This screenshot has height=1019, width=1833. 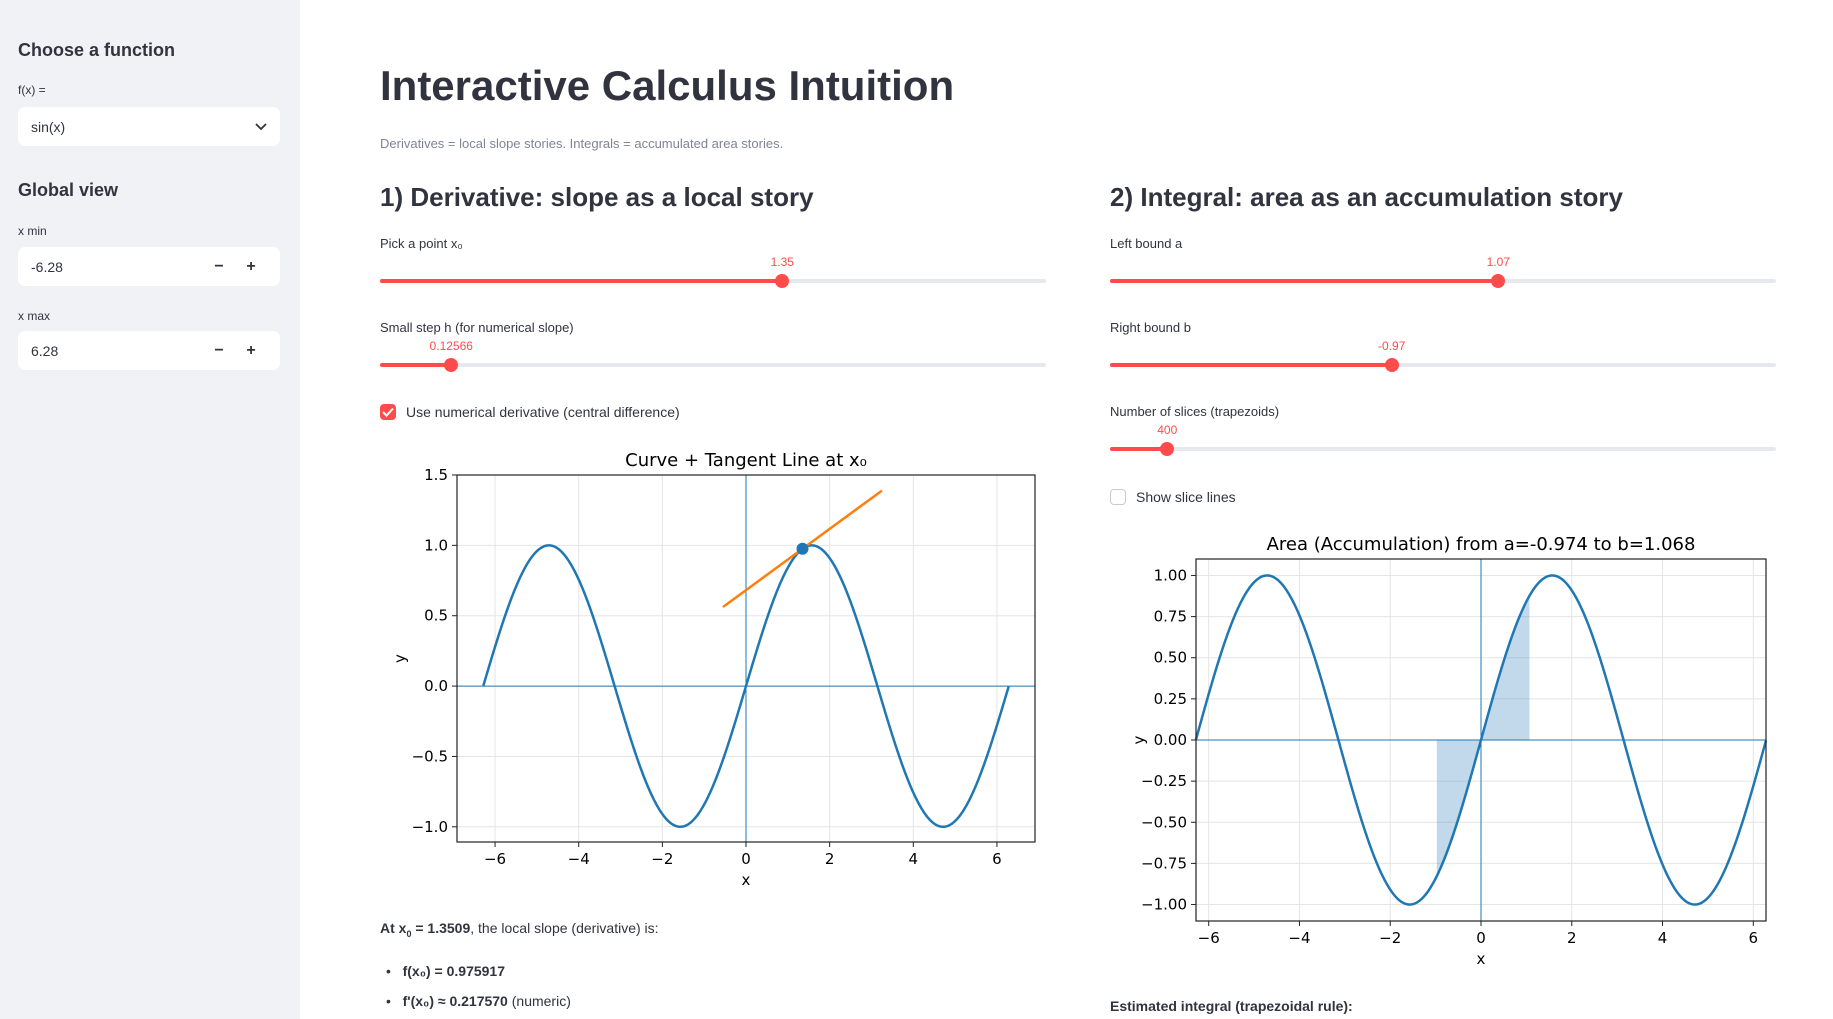 I want to click on show-slice-lines-checkbox: Show slice lines, so click(x=1173, y=497).